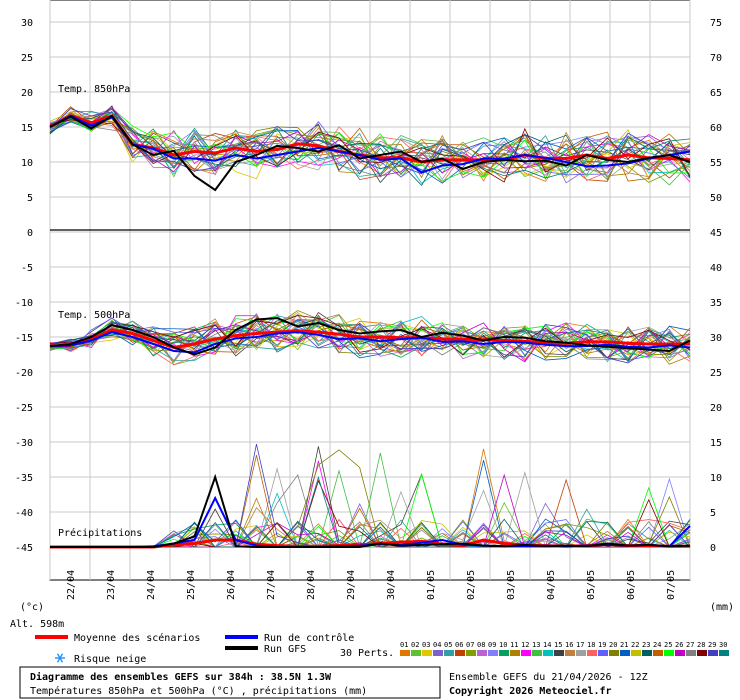 Image resolution: width=740 pixels, height=700 pixels. What do you see at coordinates (311, 585) in the screenshot?
I see `x-tick-label: 28/04` at bounding box center [311, 585].